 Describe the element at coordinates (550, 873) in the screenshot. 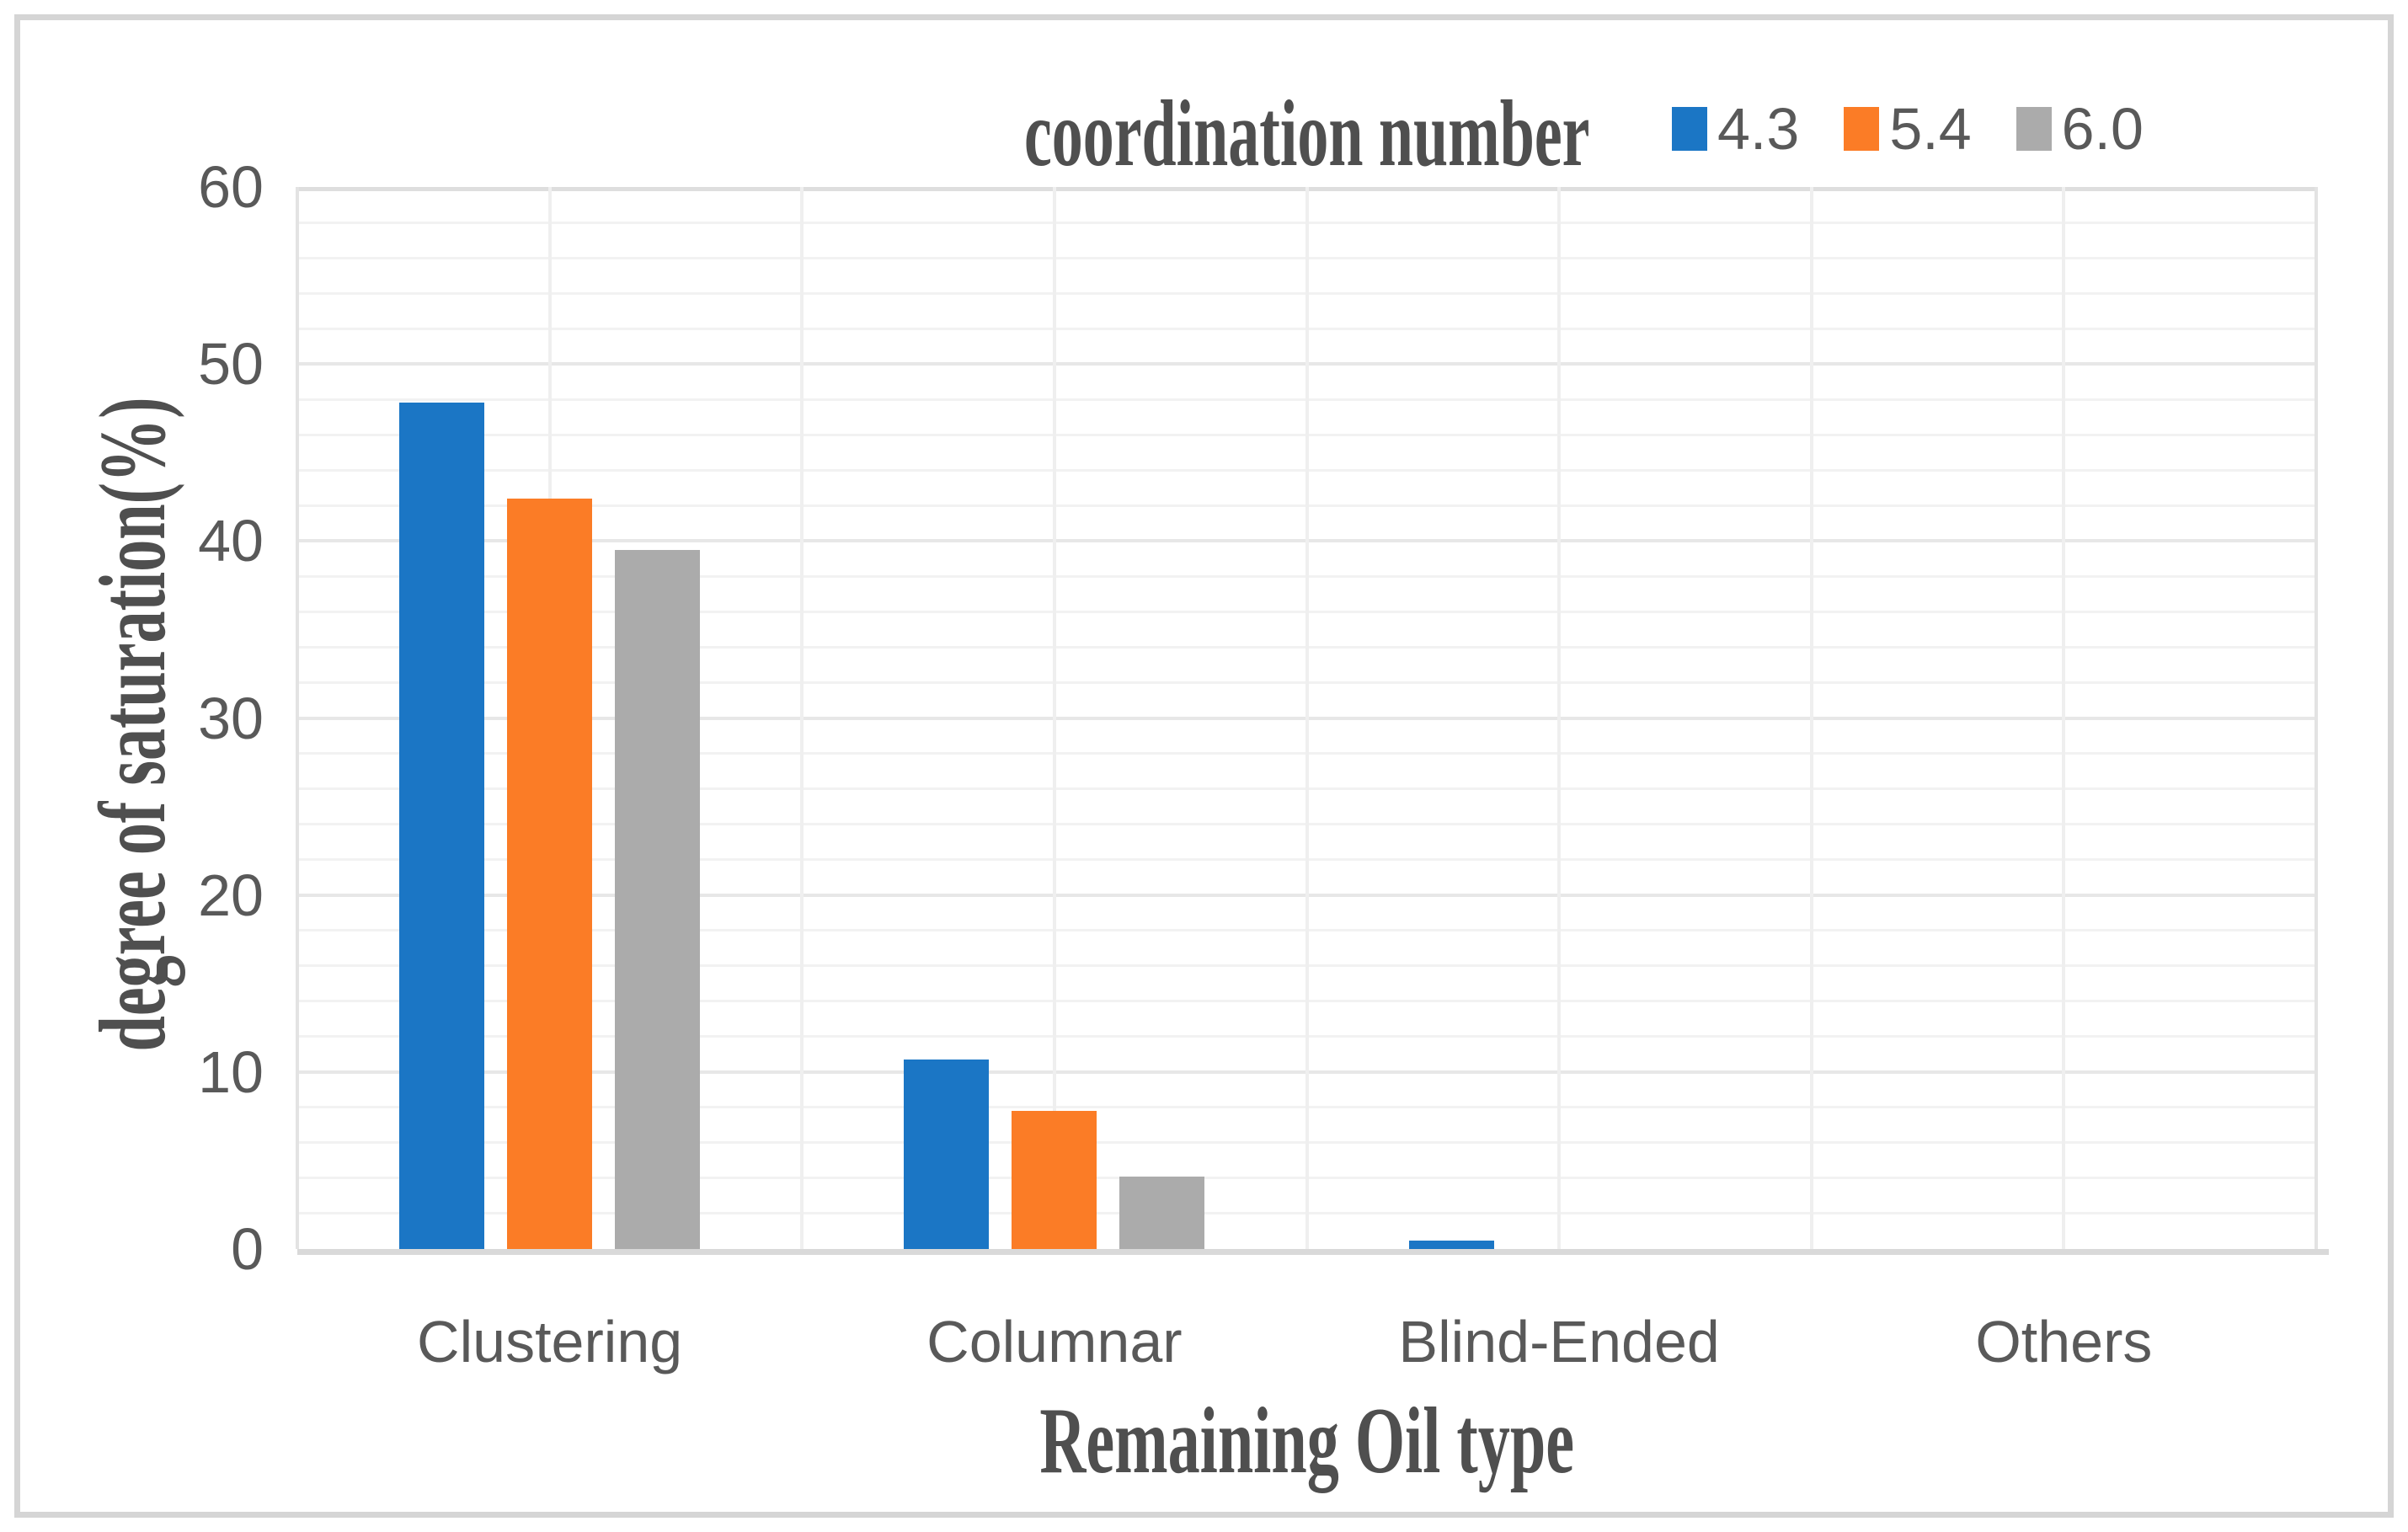

I see `bar-series-5.4-clustering` at that location.